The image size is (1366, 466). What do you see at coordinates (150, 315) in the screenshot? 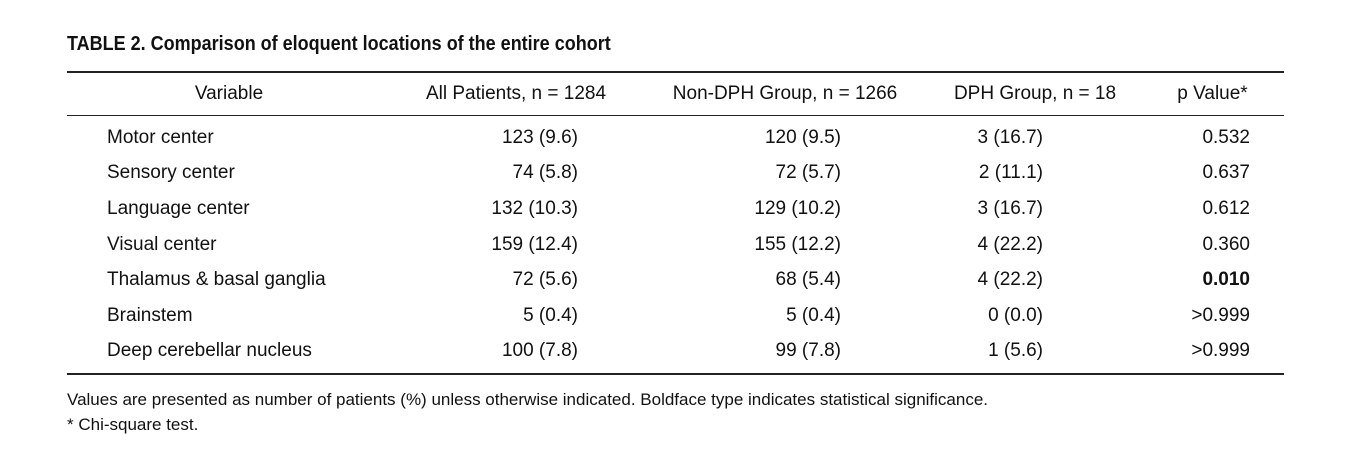
I see `cell-variable: Brainstem` at bounding box center [150, 315].